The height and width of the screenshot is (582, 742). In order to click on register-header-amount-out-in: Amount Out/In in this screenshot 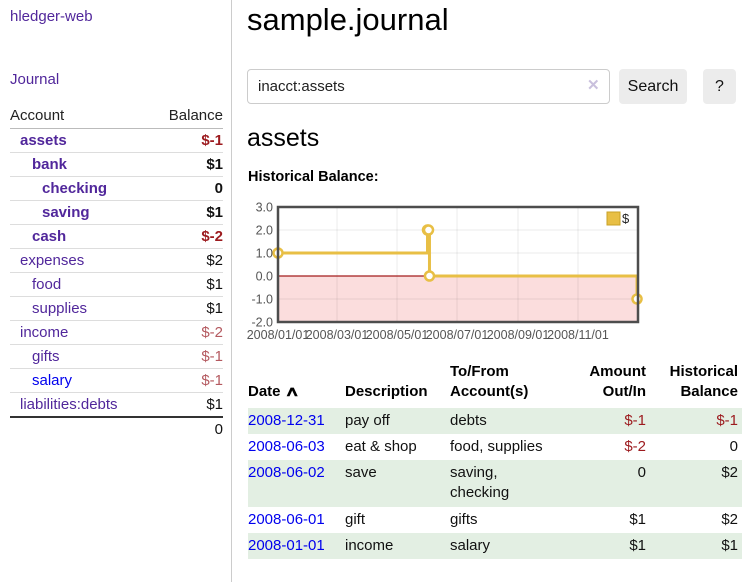, I will do `click(617, 382)`.